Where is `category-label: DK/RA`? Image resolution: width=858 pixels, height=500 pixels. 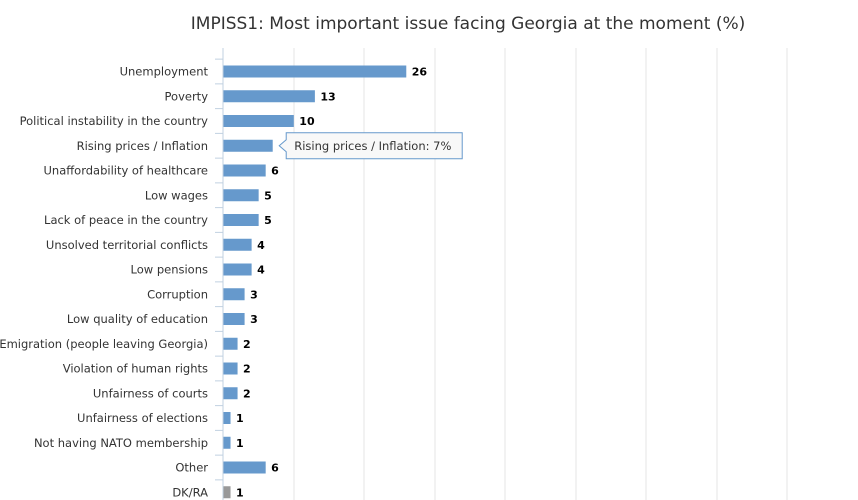
category-label: DK/RA is located at coordinates (190, 492).